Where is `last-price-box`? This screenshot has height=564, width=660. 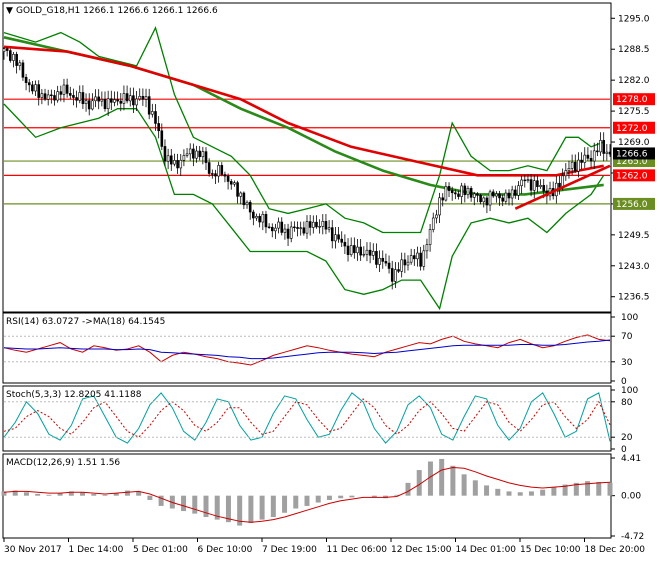
last-price-box is located at coordinates (634, 153).